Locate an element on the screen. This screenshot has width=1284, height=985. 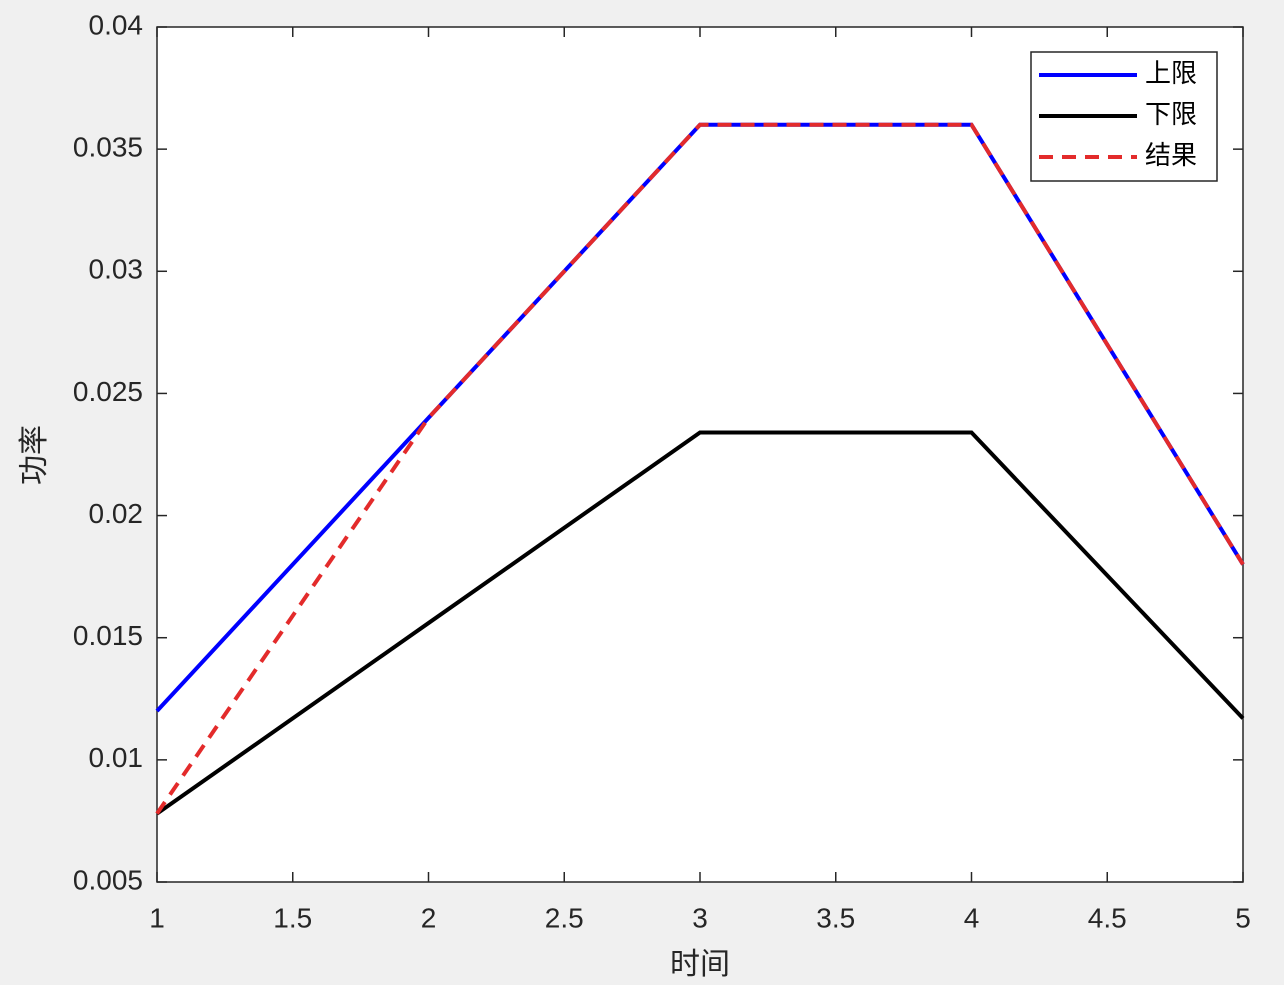
x-axis-label: 时间 is located at coordinates (700, 964).